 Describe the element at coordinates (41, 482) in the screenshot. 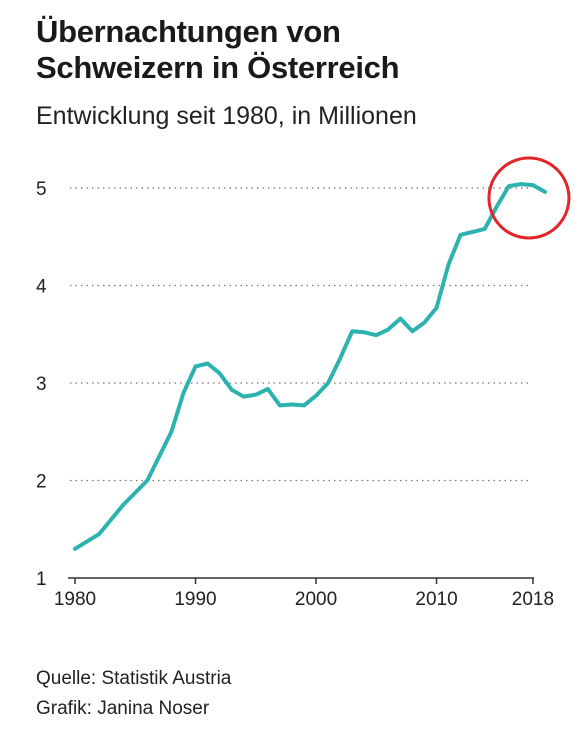

I see `y-tick-label-2: 2` at that location.